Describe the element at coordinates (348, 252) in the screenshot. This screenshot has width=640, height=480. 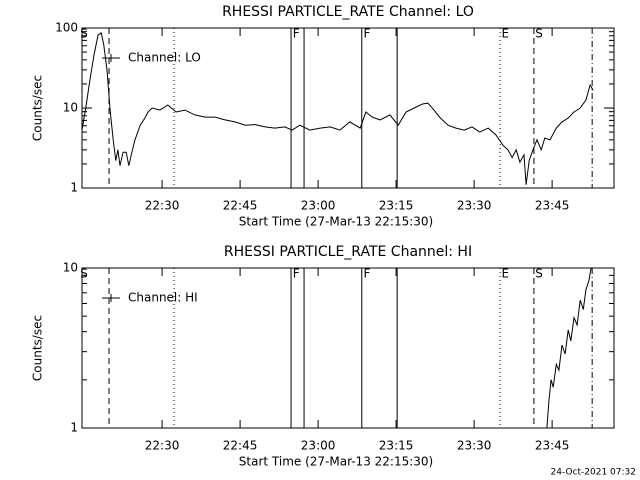
I see `chart-title: RHESSI PARTICLE_RATE Channel: HI` at that location.